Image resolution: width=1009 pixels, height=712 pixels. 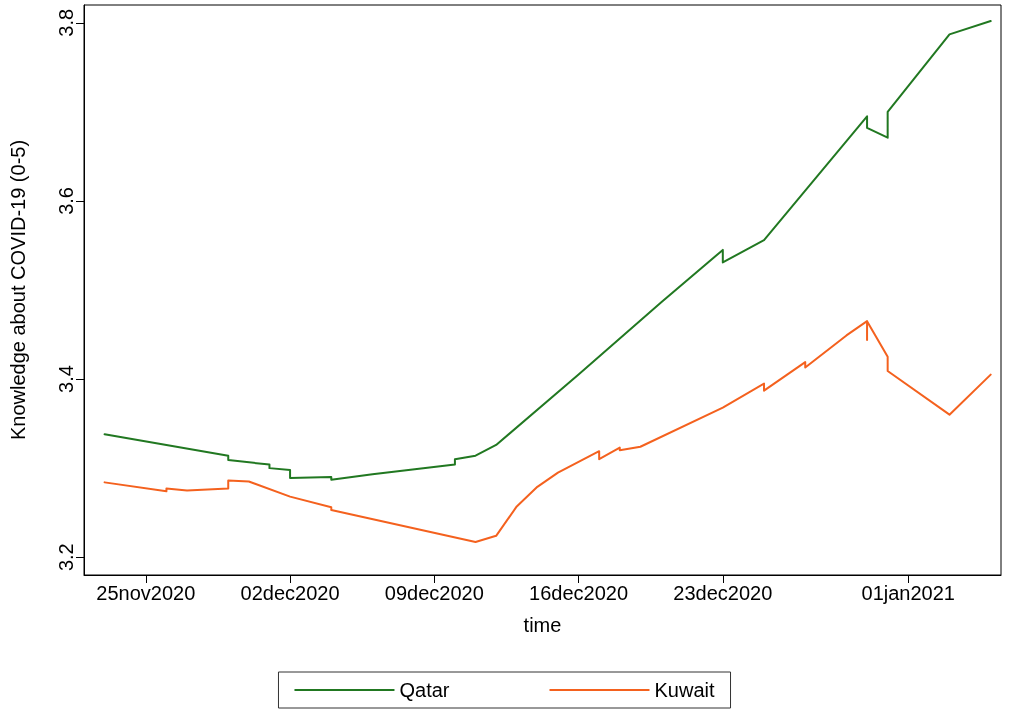 What do you see at coordinates (908, 593) in the screenshot?
I see `x-tick-label: 01jan2021` at bounding box center [908, 593].